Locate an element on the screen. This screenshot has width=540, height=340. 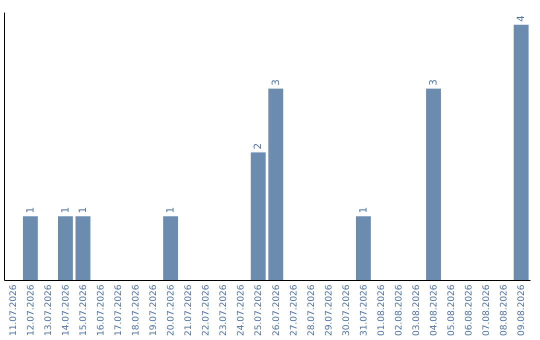
x-tick-label: 24.07.2026 is located at coordinates (241, 310).